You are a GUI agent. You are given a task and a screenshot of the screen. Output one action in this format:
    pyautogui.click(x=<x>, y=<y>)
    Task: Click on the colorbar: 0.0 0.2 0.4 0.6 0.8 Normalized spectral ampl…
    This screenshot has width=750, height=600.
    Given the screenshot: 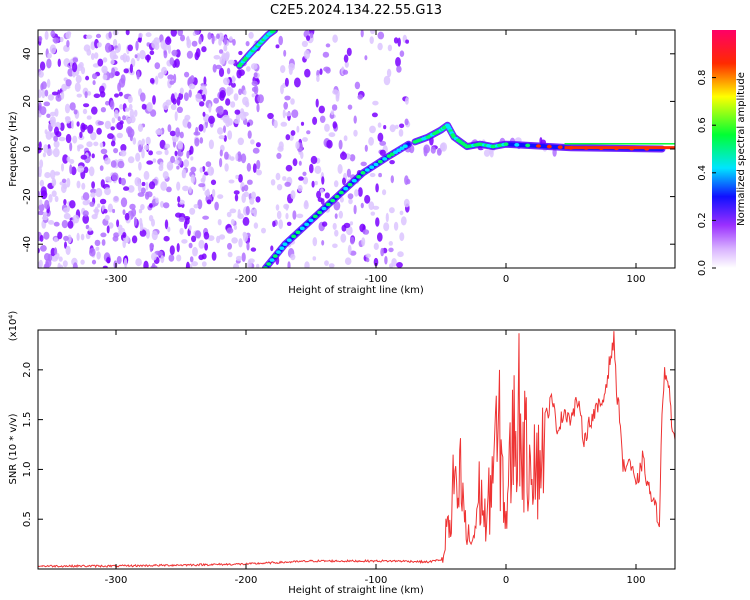 What is the action you would take?
    pyautogui.click(x=722, y=153)
    